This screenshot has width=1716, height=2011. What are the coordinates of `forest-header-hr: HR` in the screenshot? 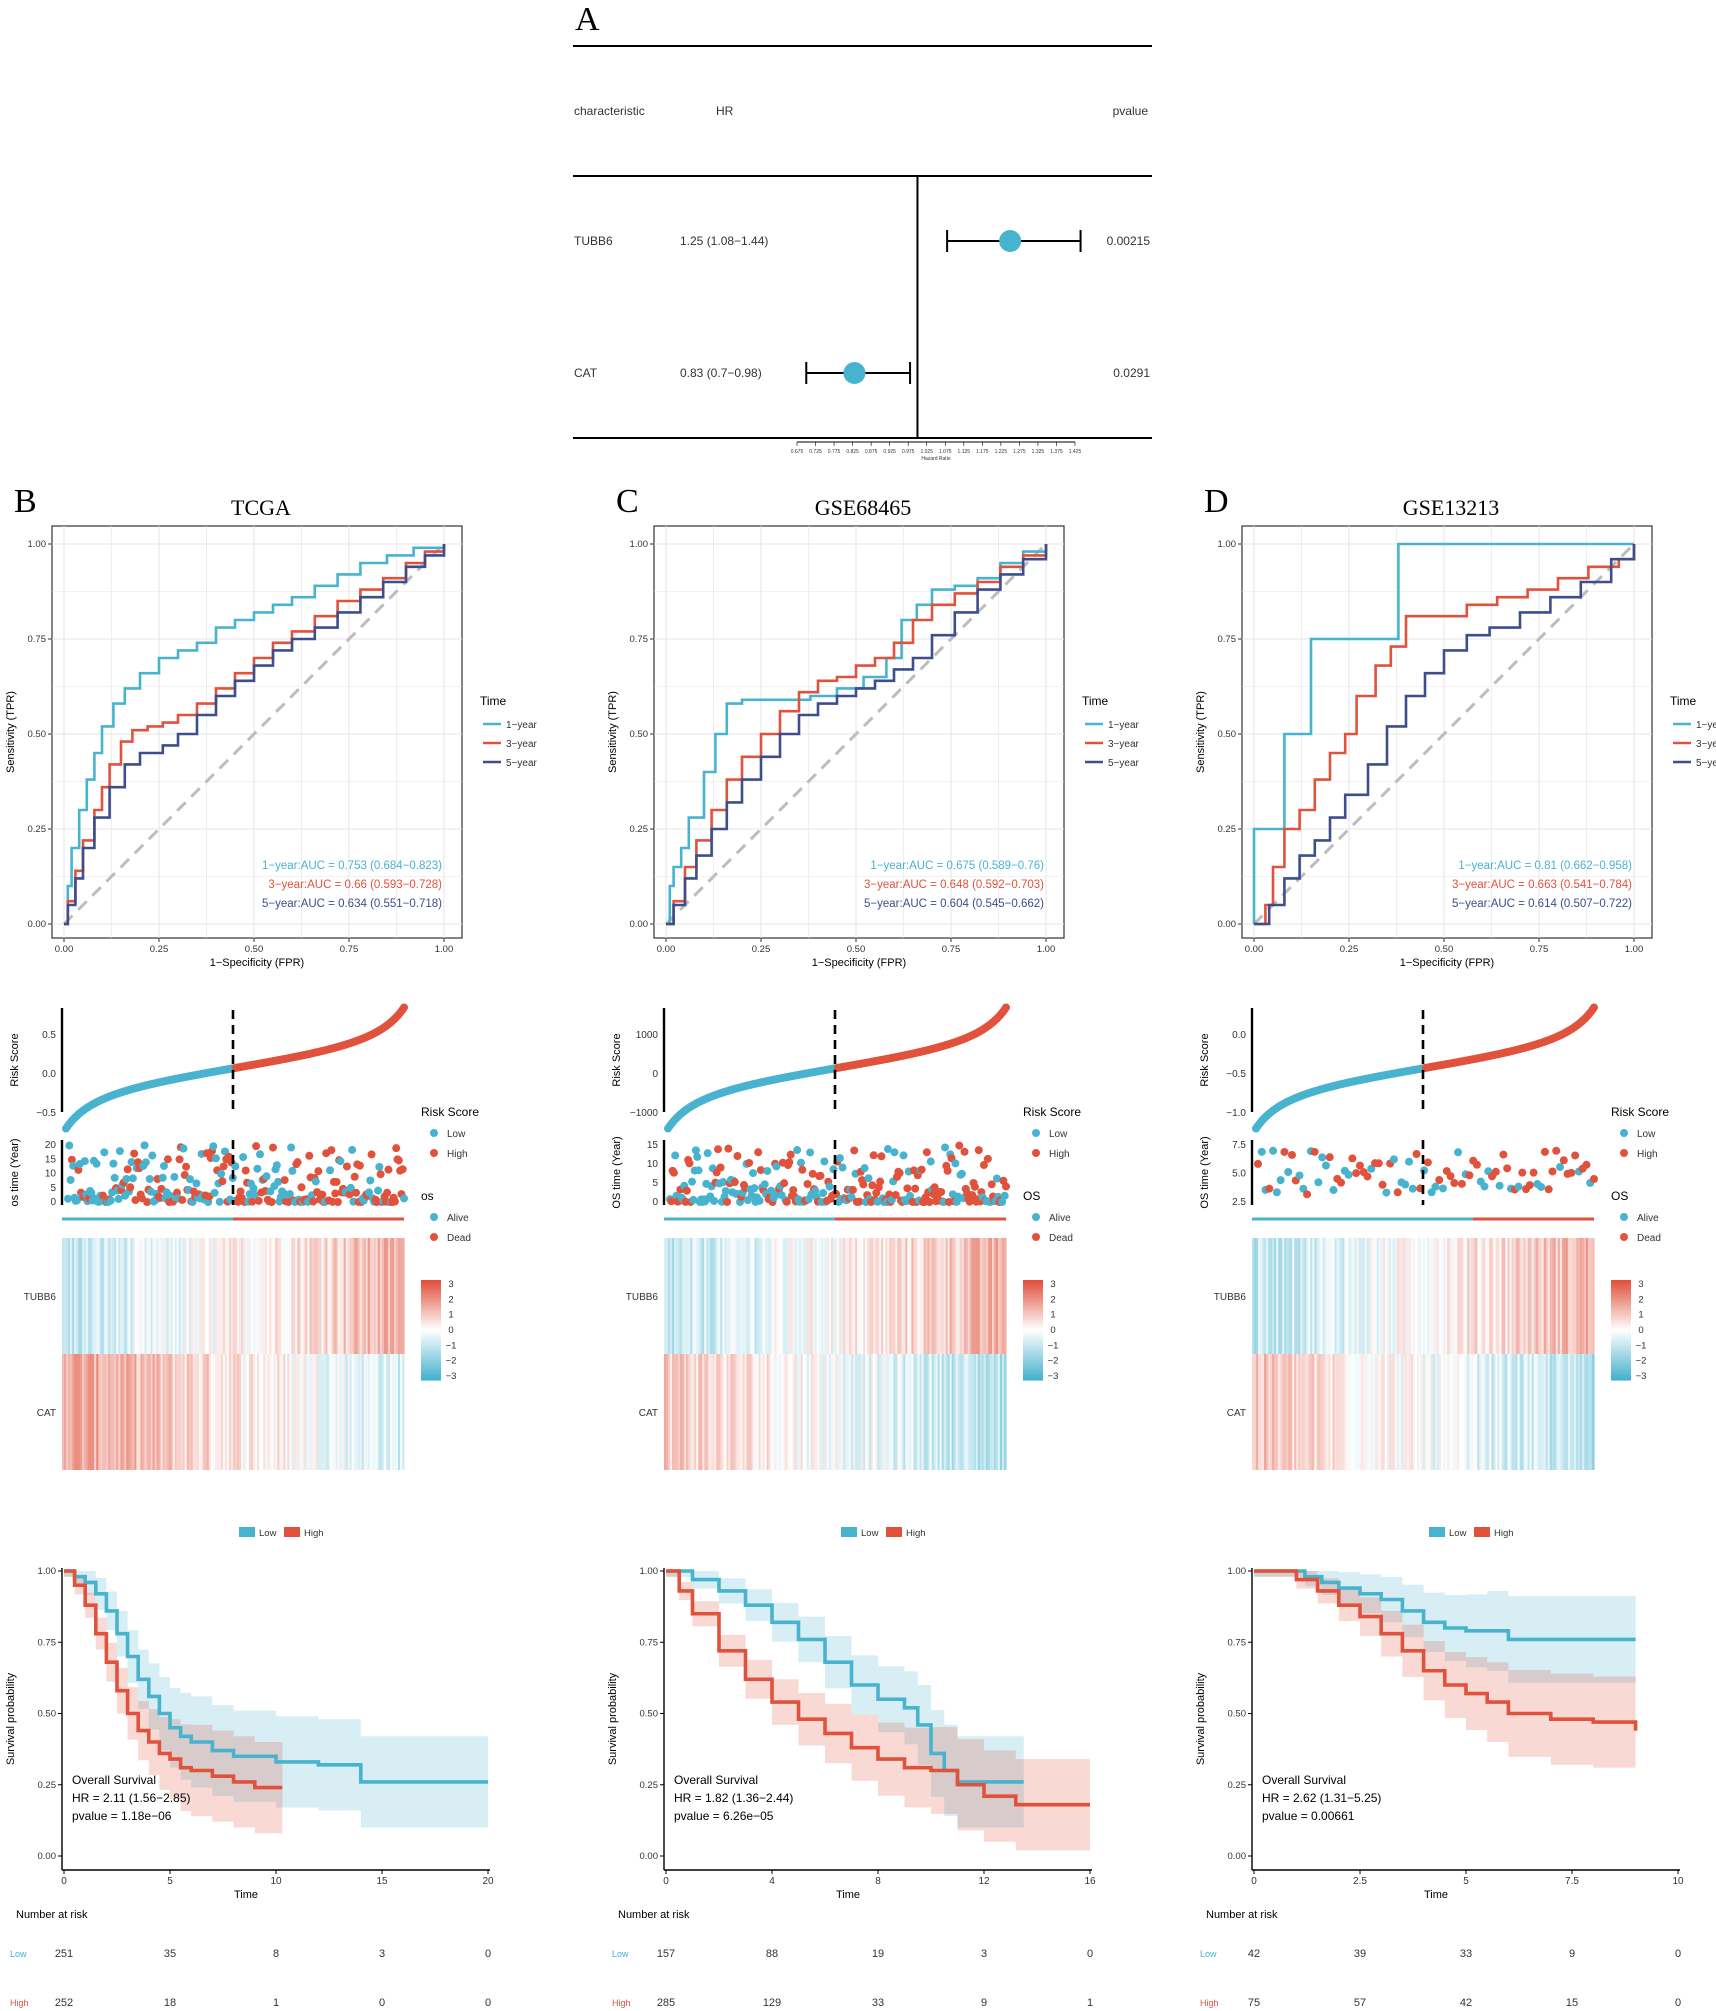 It's located at (725, 111).